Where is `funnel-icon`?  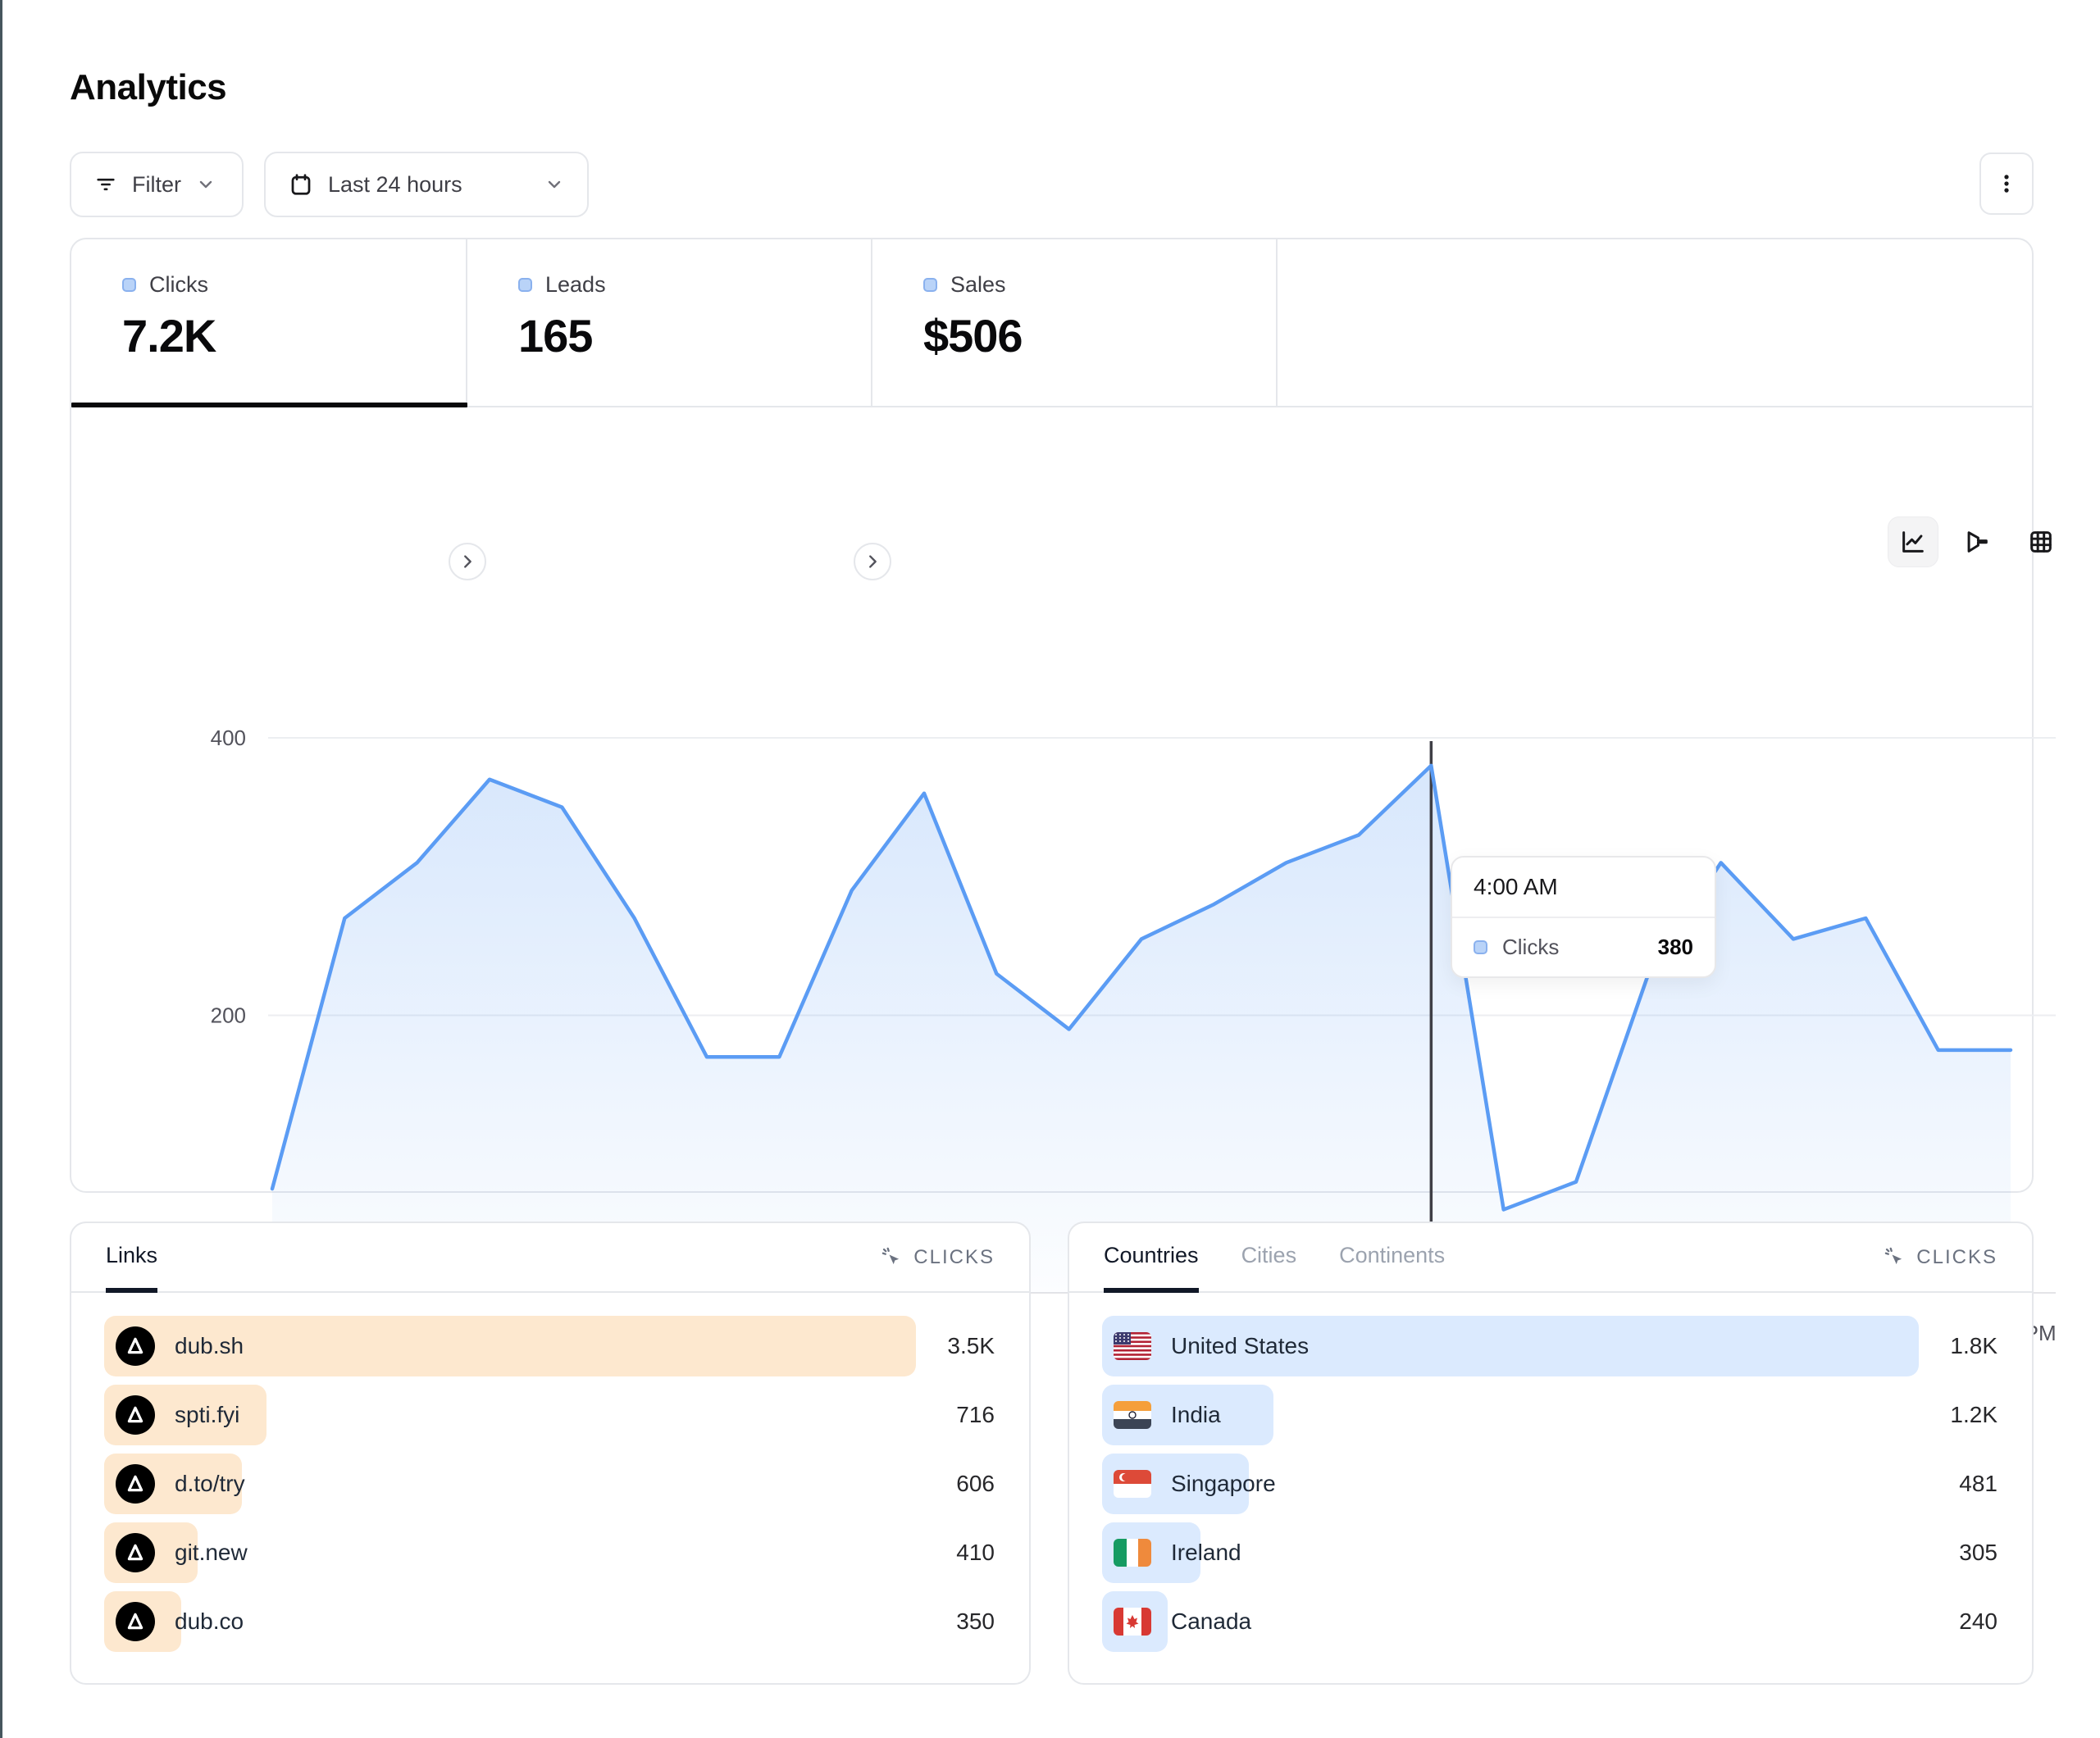 funnel-icon is located at coordinates (1977, 542).